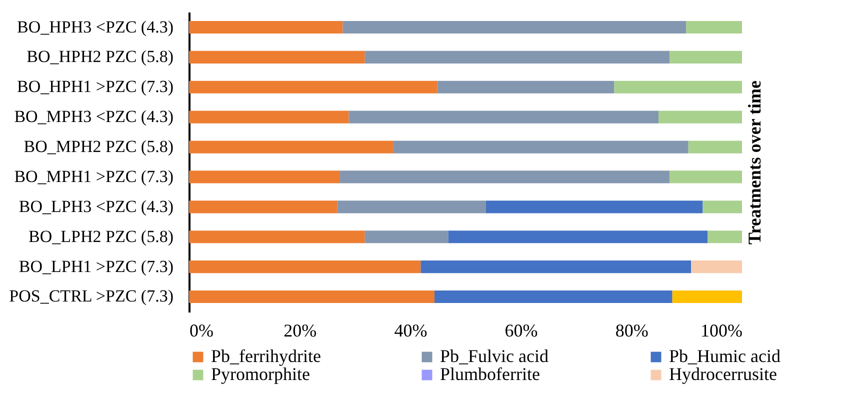 This screenshot has width=849, height=416. Describe the element at coordinates (94, 176) in the screenshot. I see `y-tick-label: BO_MPH1 >PZC (7.3)` at that location.